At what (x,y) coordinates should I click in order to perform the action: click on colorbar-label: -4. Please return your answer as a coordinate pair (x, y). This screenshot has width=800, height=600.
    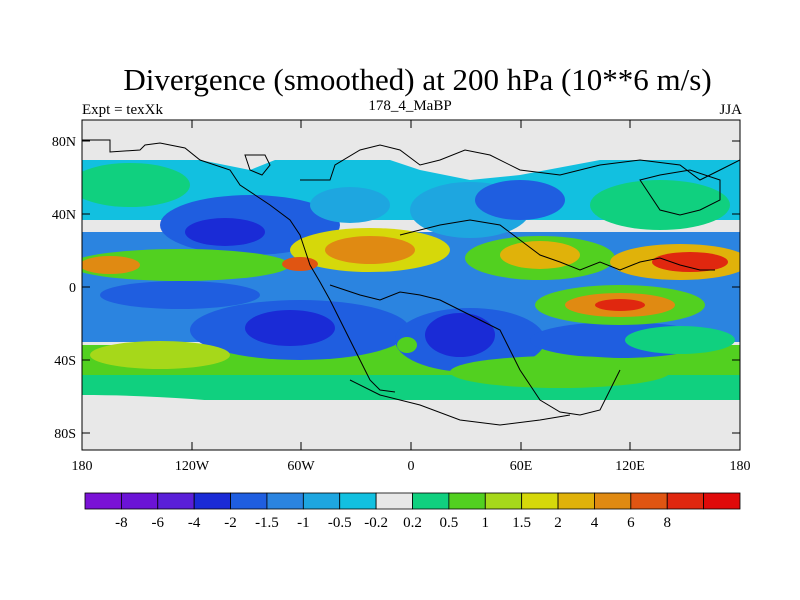
    Looking at the image, I should click on (194, 523).